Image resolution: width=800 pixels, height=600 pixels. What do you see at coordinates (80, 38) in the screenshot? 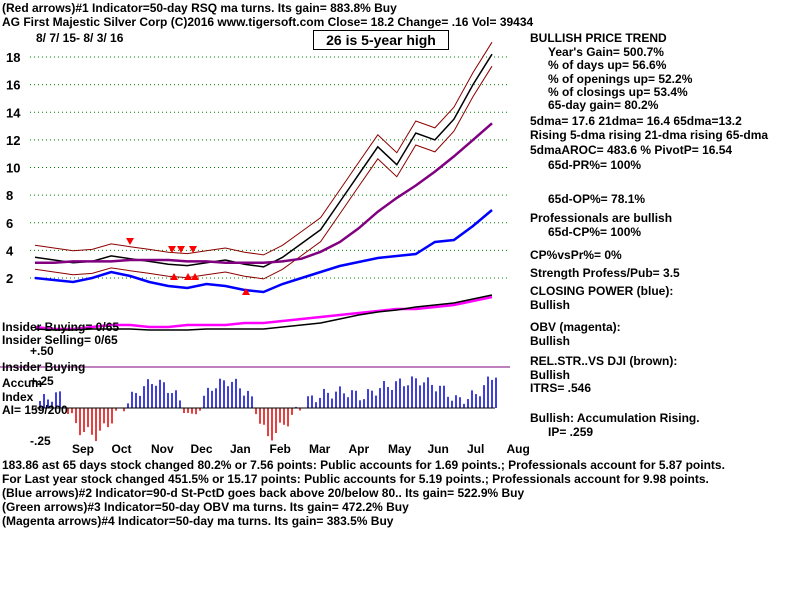
I see `date-range: 8/ 7/ 15- 8/ 3/ 16` at bounding box center [80, 38].